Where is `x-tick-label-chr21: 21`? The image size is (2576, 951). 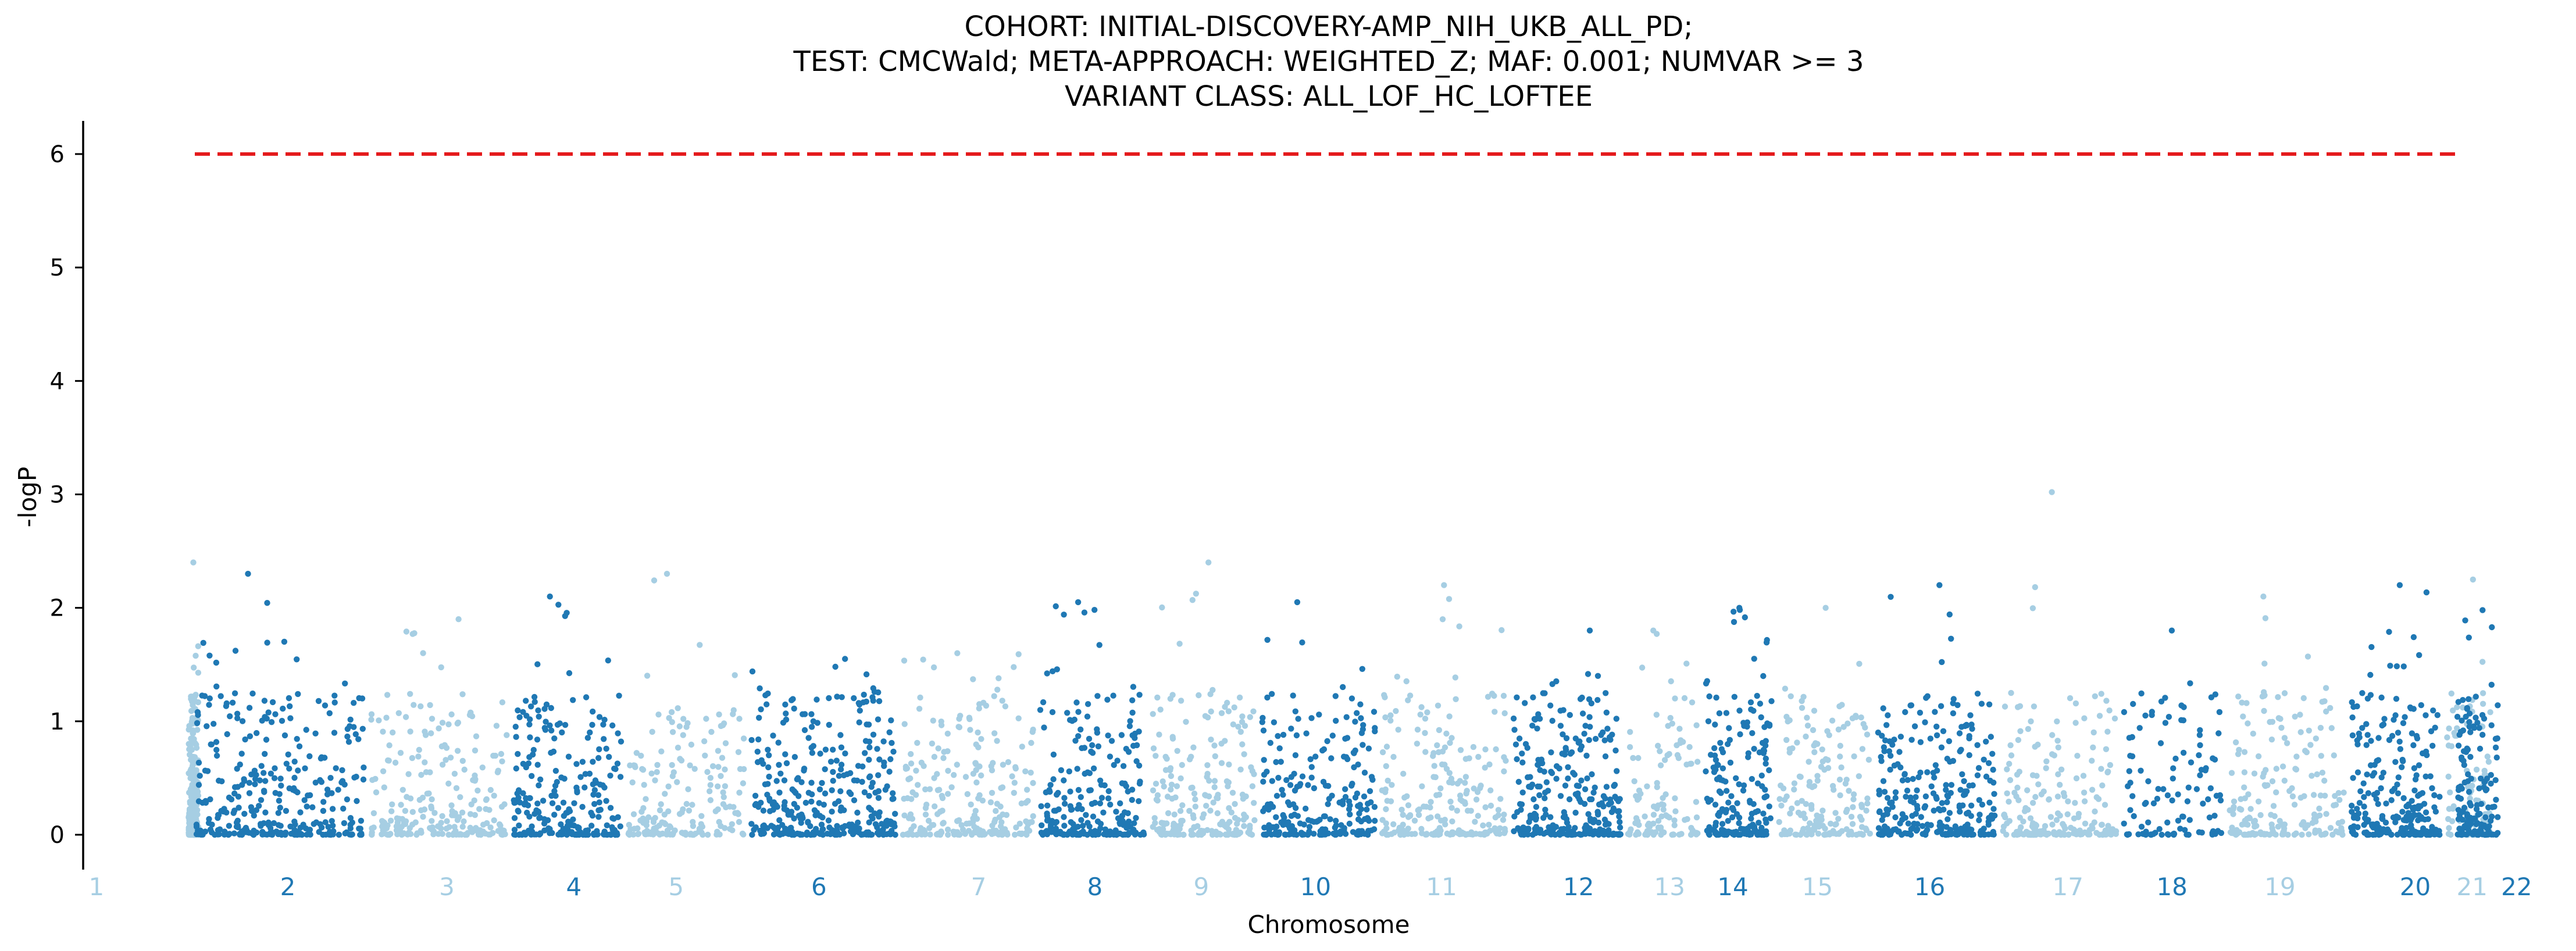
x-tick-label-chr21: 21 is located at coordinates (2471, 887).